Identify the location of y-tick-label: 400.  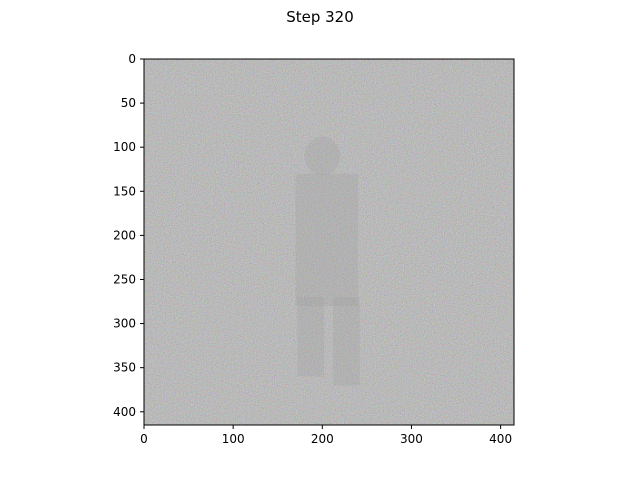
(124, 412).